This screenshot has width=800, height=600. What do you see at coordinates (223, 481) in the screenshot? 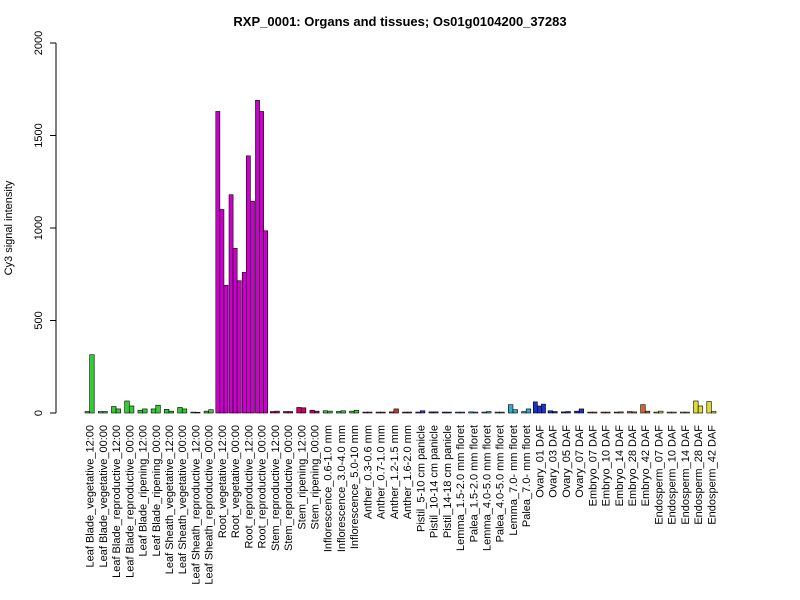
I see `x-tick-label: Root_vegetative_12:00` at bounding box center [223, 481].